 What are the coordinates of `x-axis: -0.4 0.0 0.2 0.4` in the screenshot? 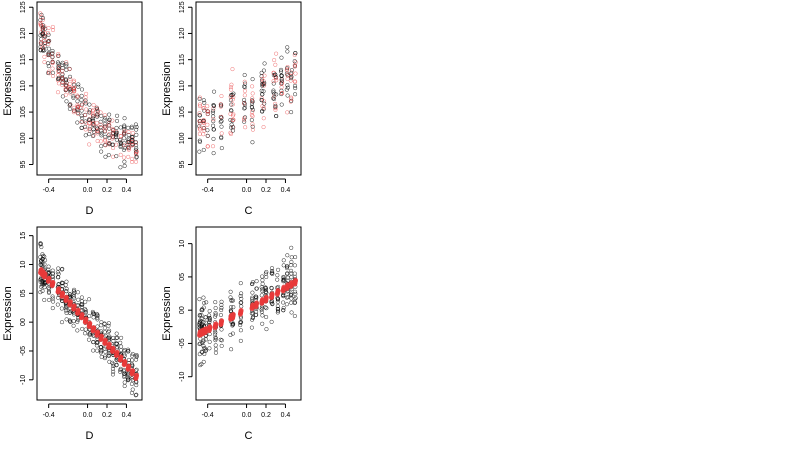 It's located at (246, 411).